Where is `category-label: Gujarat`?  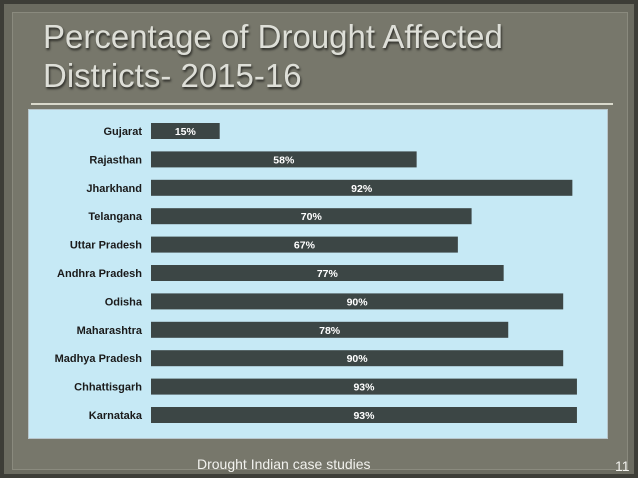
category-label: Gujarat is located at coordinates (122, 132).